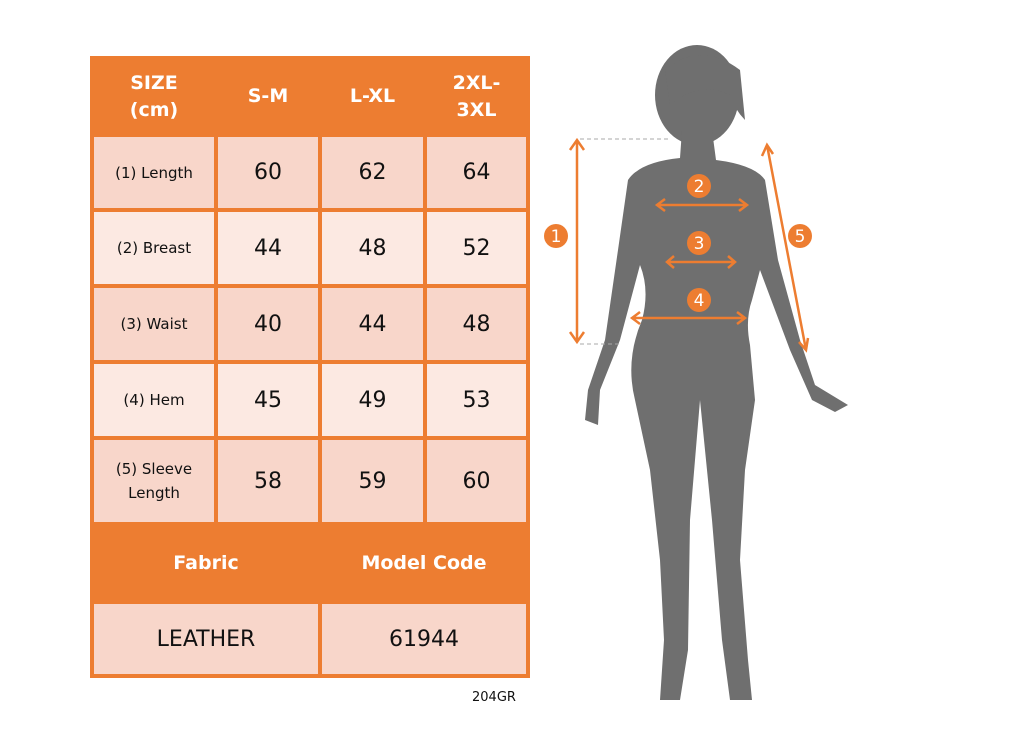  I want to click on header-cell: SIZE (cm), so click(154, 96).